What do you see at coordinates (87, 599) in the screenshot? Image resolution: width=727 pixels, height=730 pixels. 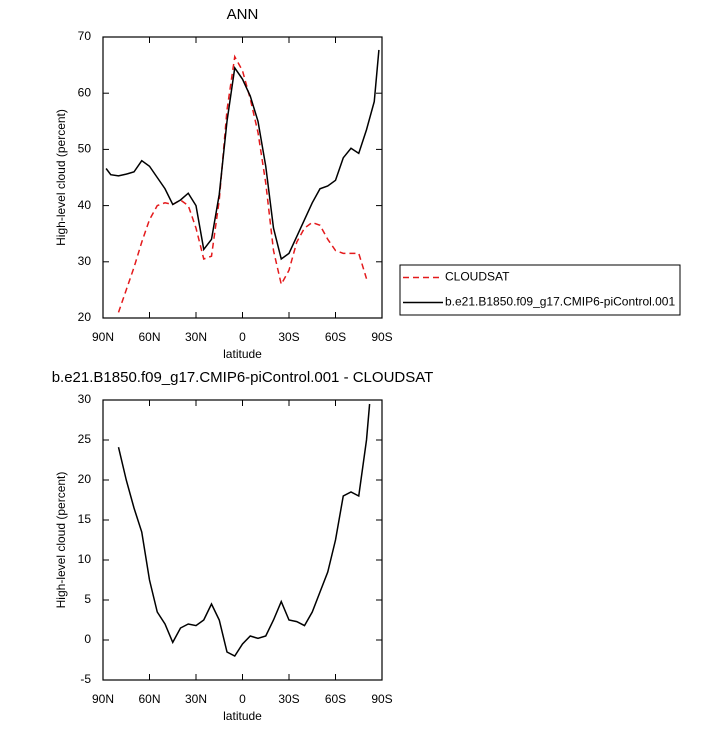 I see `y-tick-label: 5` at bounding box center [87, 599].